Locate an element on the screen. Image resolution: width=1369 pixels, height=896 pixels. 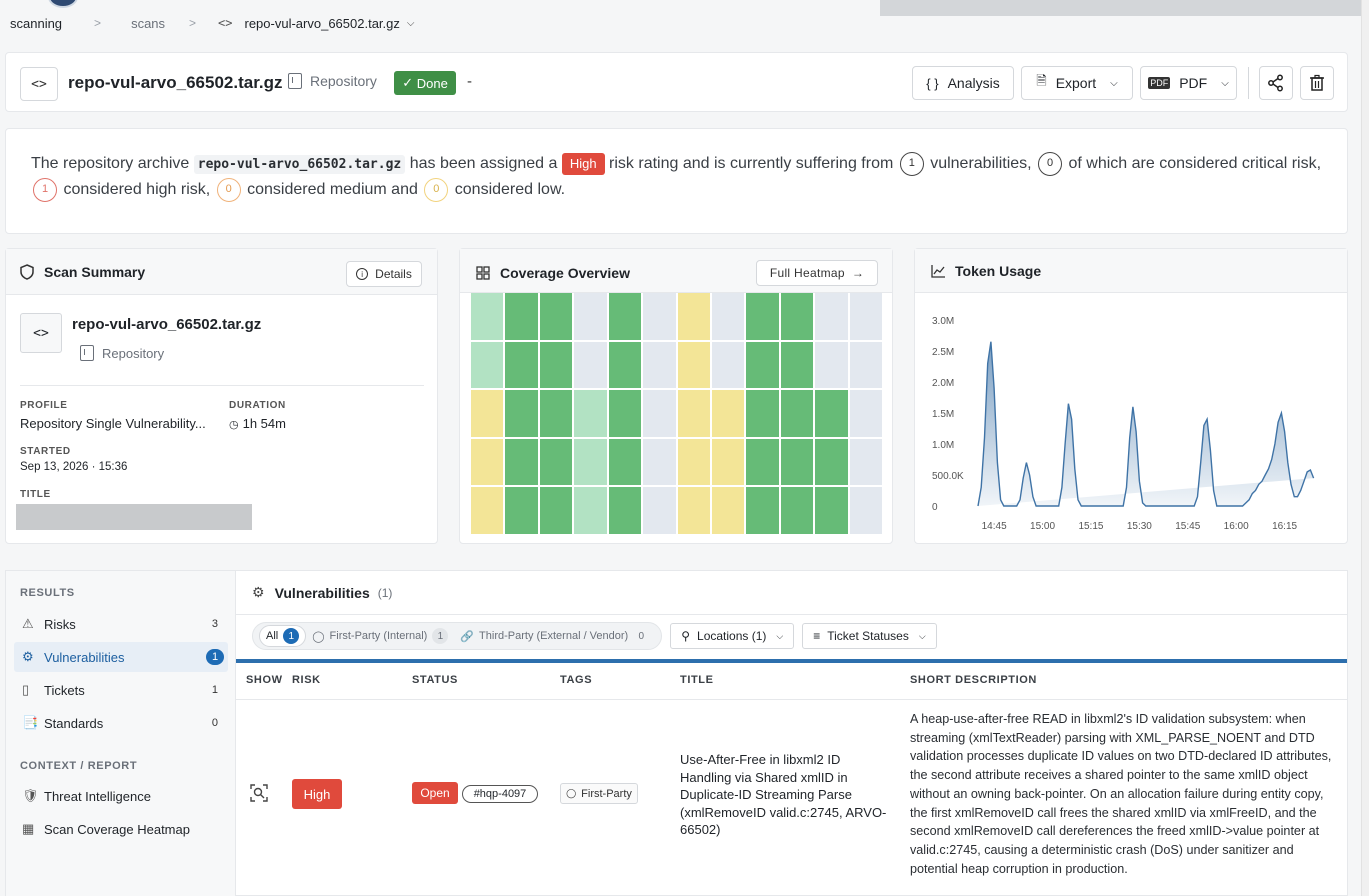
sidebar-item-tickets: ▯ Tickets 1 is located at coordinates (121, 690).